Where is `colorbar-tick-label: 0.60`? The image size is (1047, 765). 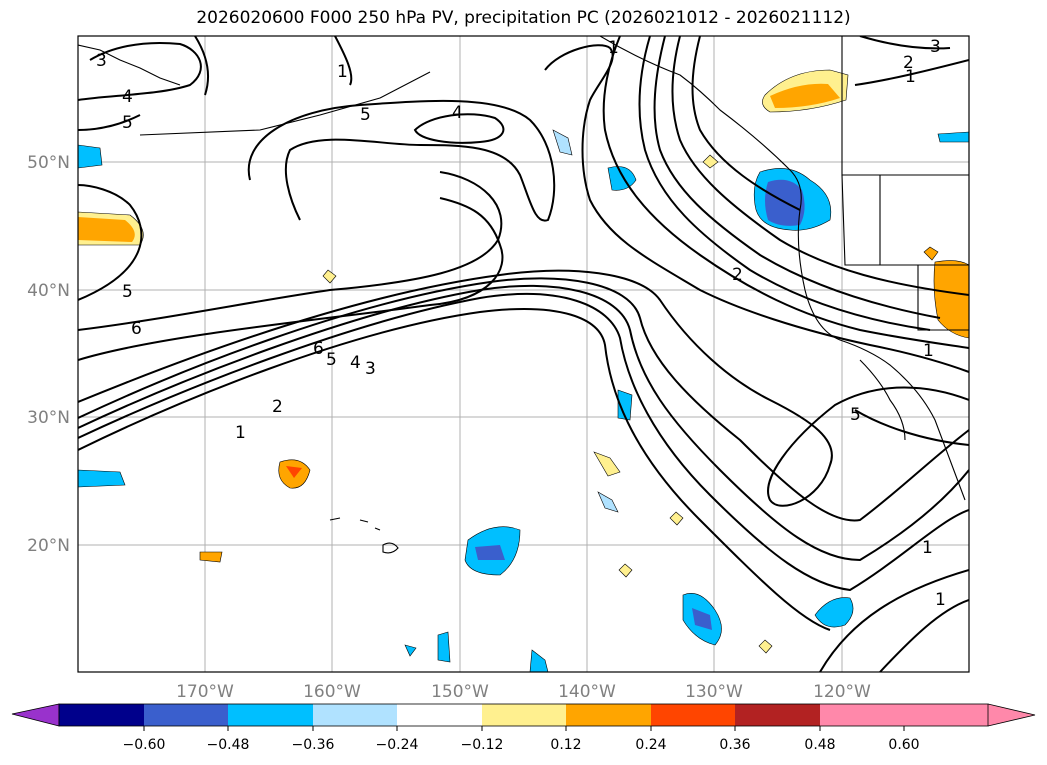
colorbar-tick-label: 0.60 is located at coordinates (903, 745).